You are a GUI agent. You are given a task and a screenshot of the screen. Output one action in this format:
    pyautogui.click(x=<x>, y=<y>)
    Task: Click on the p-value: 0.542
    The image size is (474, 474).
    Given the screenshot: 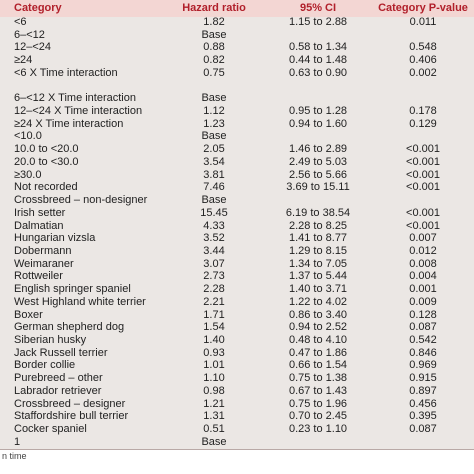 What is the action you would take?
    pyautogui.click(x=423, y=340)
    